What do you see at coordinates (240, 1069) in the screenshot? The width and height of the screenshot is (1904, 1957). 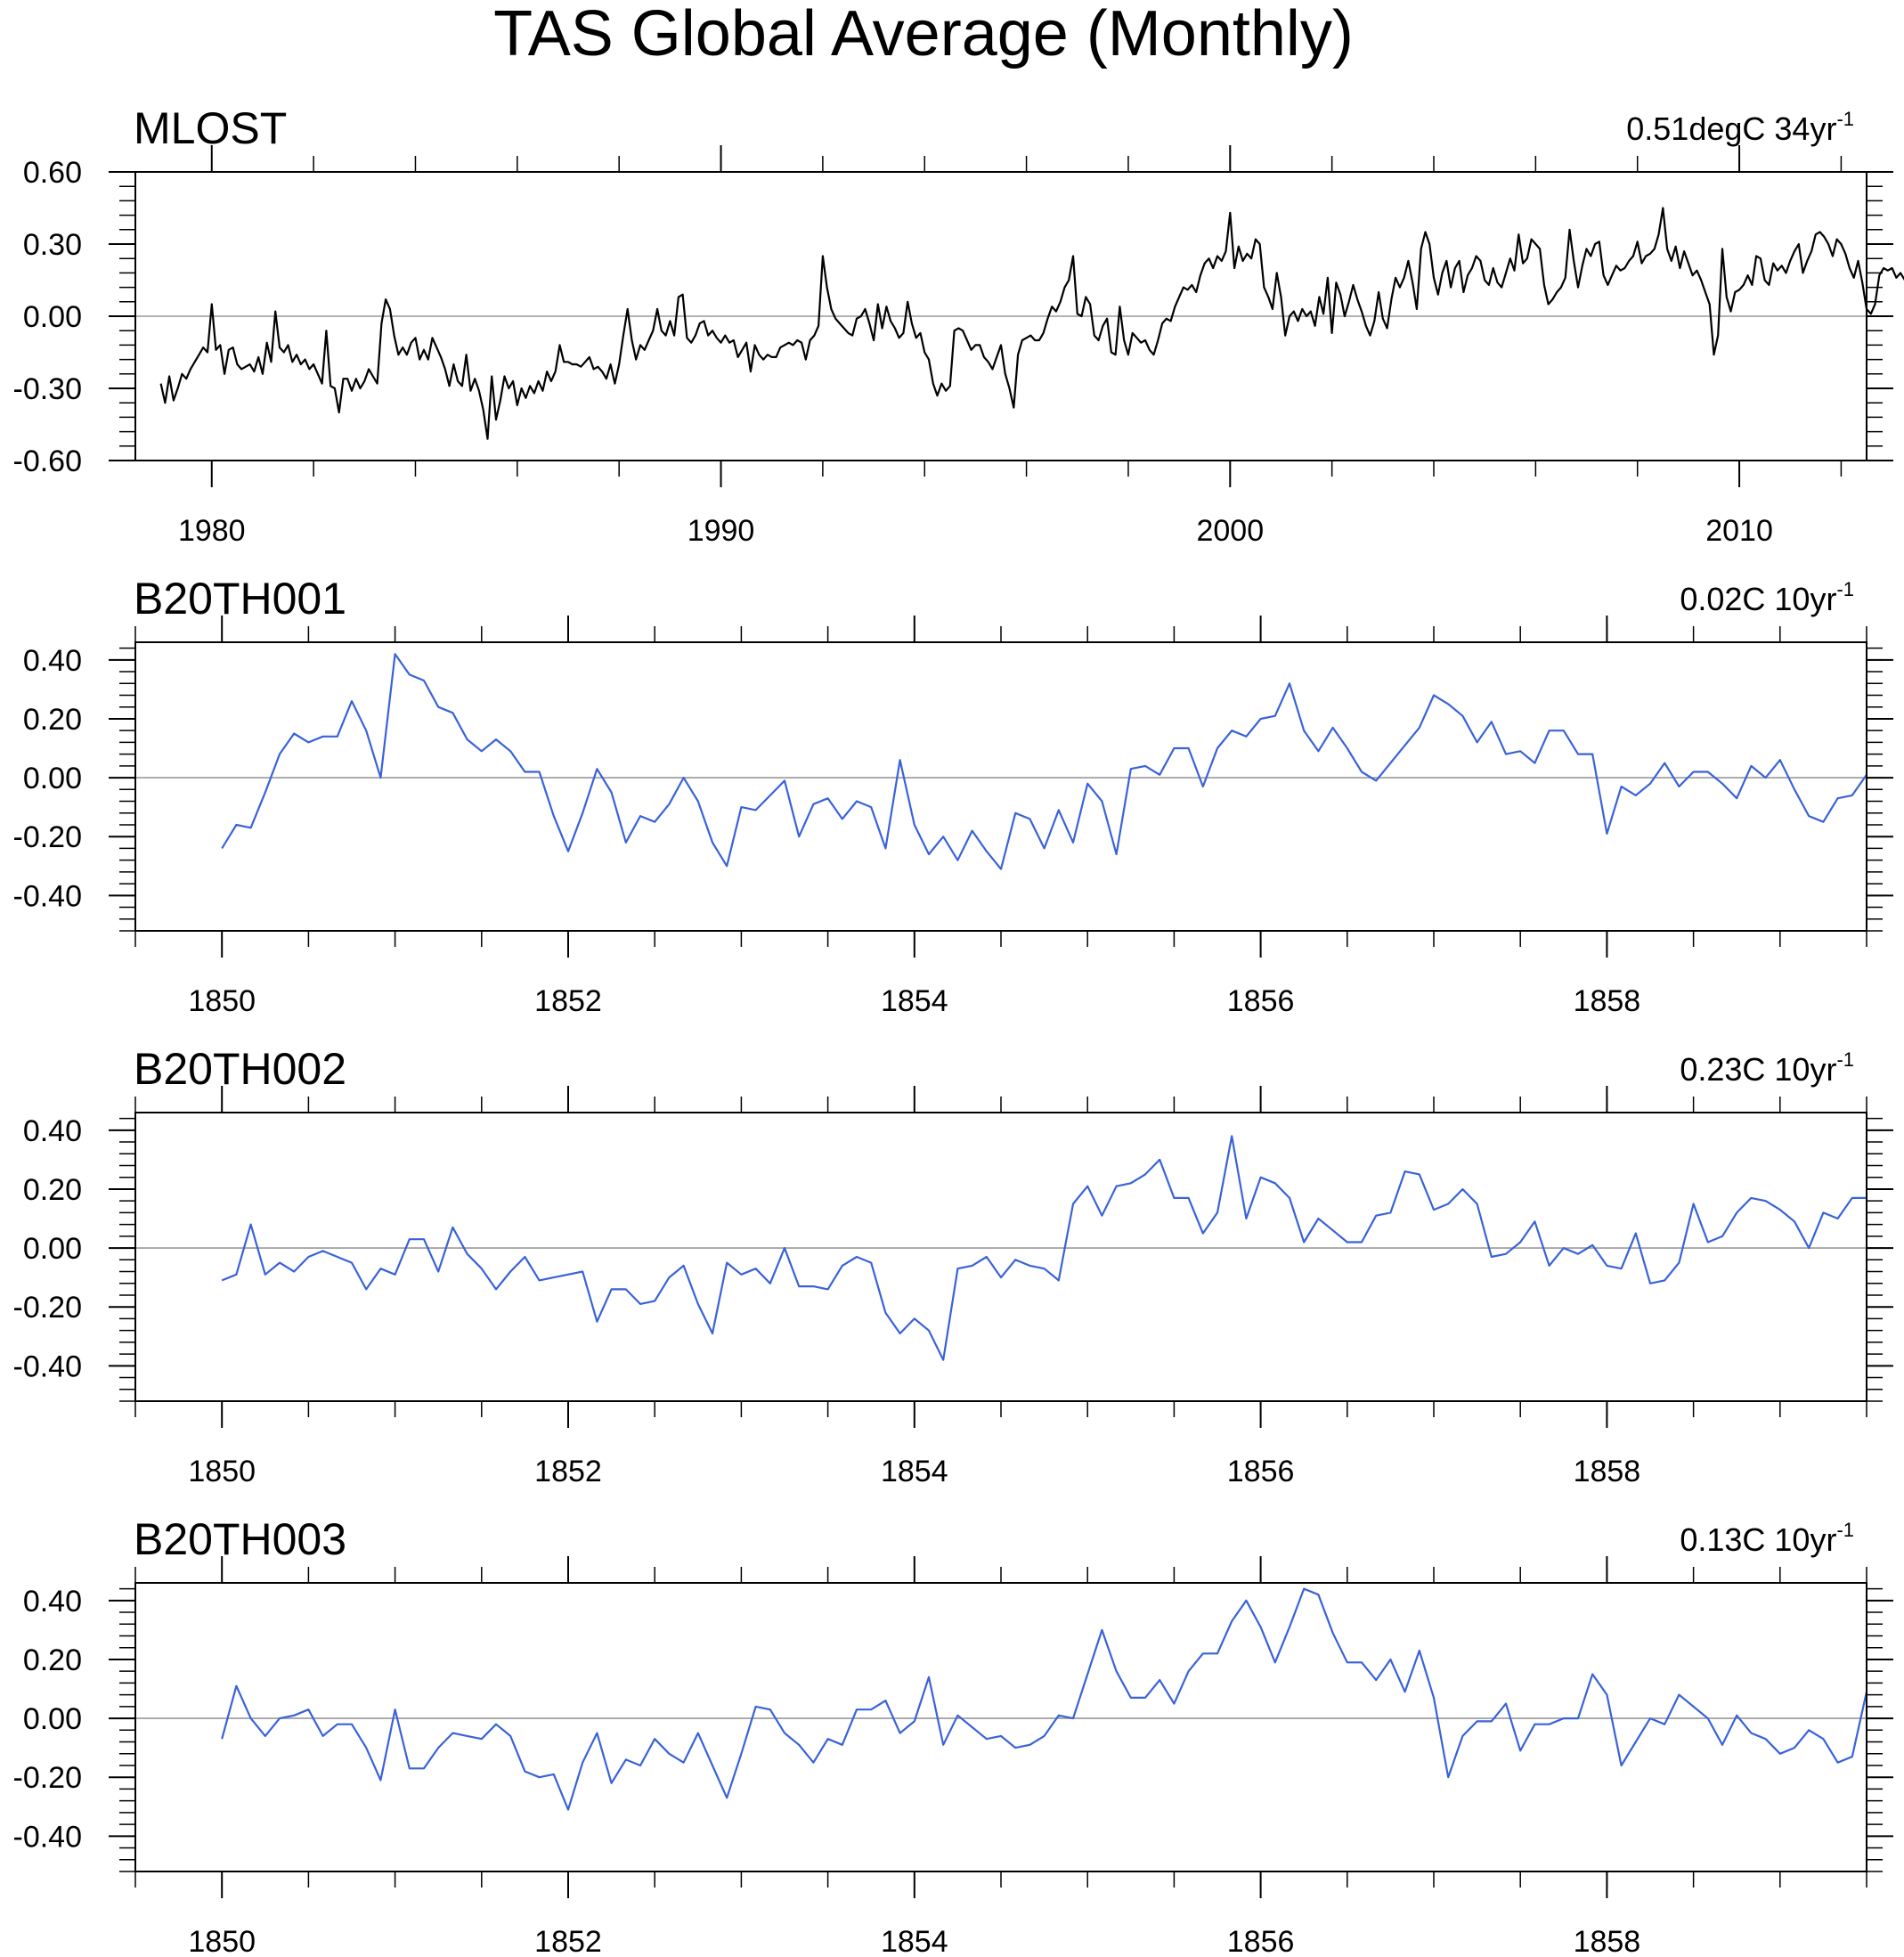 I see `panel-label: B20TH002` at bounding box center [240, 1069].